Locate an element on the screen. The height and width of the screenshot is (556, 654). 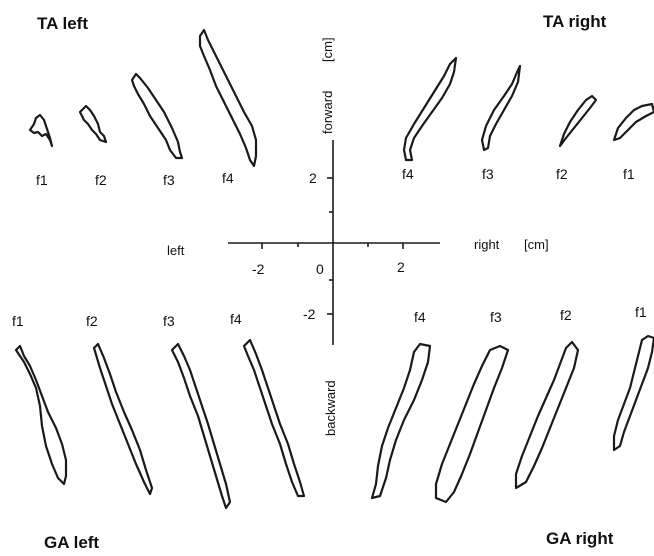
ta-right-f2-trace is located at coordinates (578, 121).